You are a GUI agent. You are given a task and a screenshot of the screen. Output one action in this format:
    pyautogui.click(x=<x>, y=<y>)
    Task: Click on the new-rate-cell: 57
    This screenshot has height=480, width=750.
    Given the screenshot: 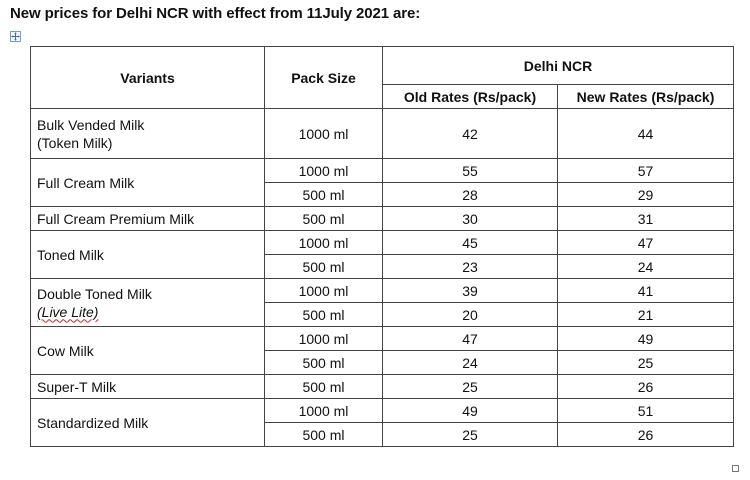 What is the action you would take?
    pyautogui.click(x=645, y=170)
    